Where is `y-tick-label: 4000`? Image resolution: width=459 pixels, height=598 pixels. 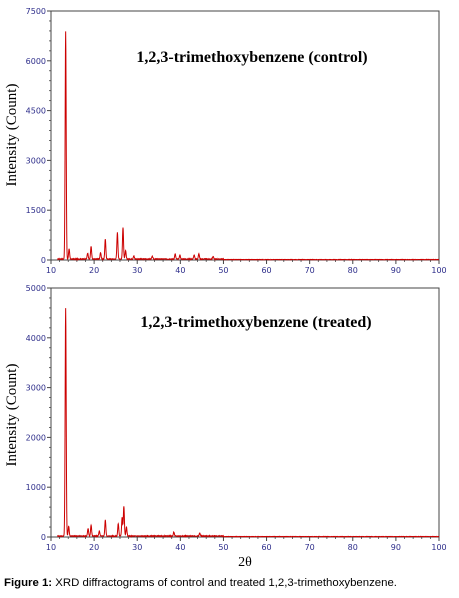
y-tick-label: 4000 is located at coordinates (36, 338).